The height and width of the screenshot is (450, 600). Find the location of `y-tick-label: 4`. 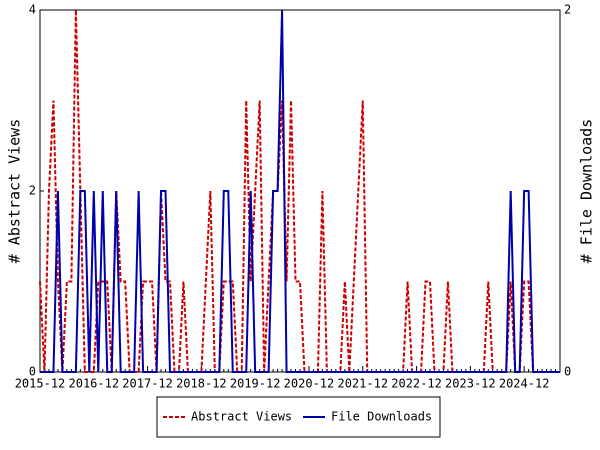

y-tick-label: 4 is located at coordinates (32, 10).